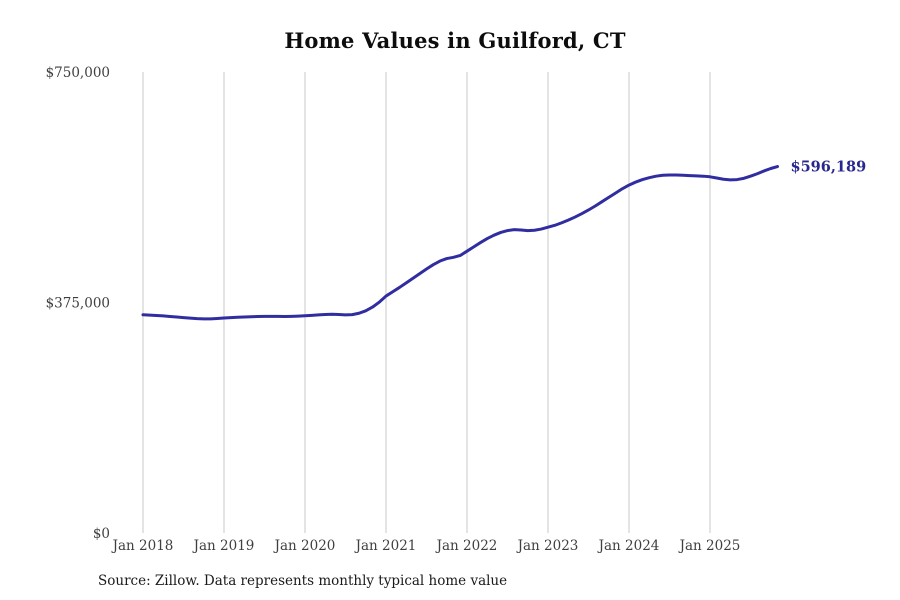 The image size is (900, 600). I want to click on x-tick-label: Jan 2024, so click(628, 546).